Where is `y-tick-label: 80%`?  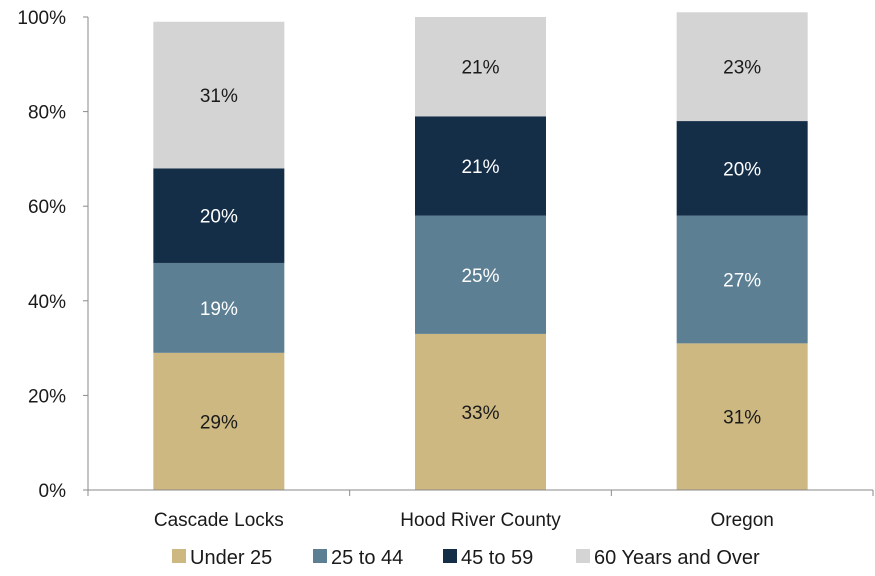
y-tick-label: 80% is located at coordinates (47, 113).